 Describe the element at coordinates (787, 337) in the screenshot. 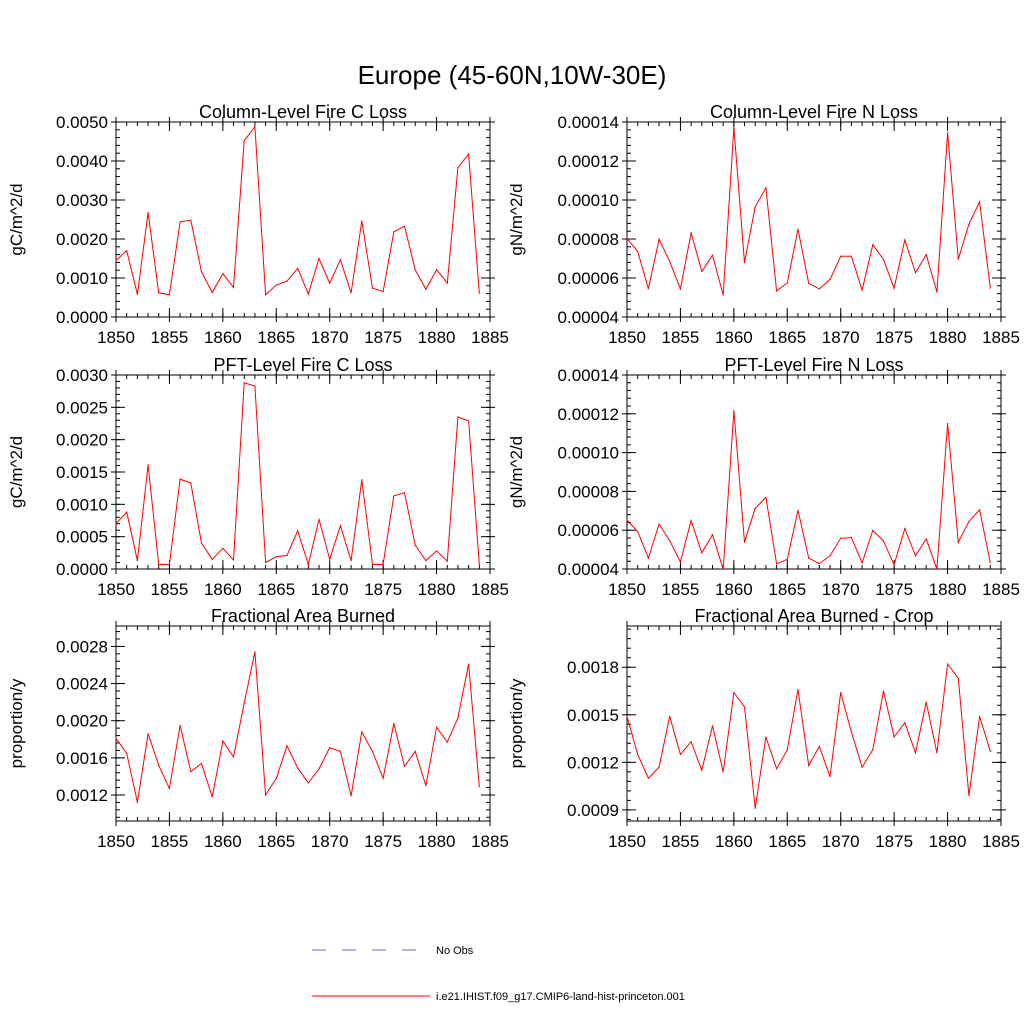

I see `x-tick-label: 1865` at that location.